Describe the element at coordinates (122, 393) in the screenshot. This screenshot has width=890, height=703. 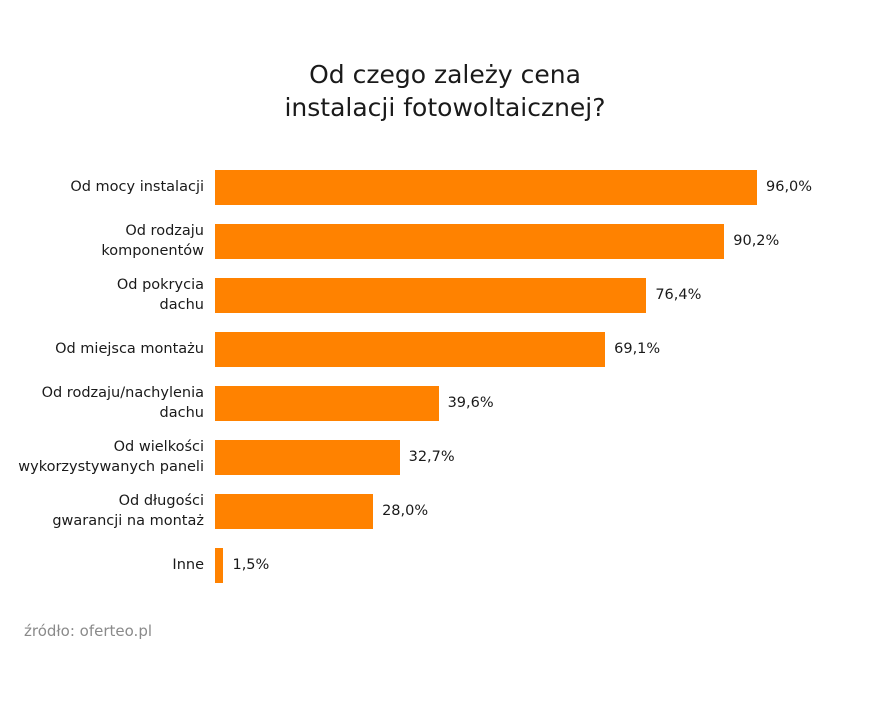
I see `category-label-line: Od rodzaju/nachylenia` at that location.